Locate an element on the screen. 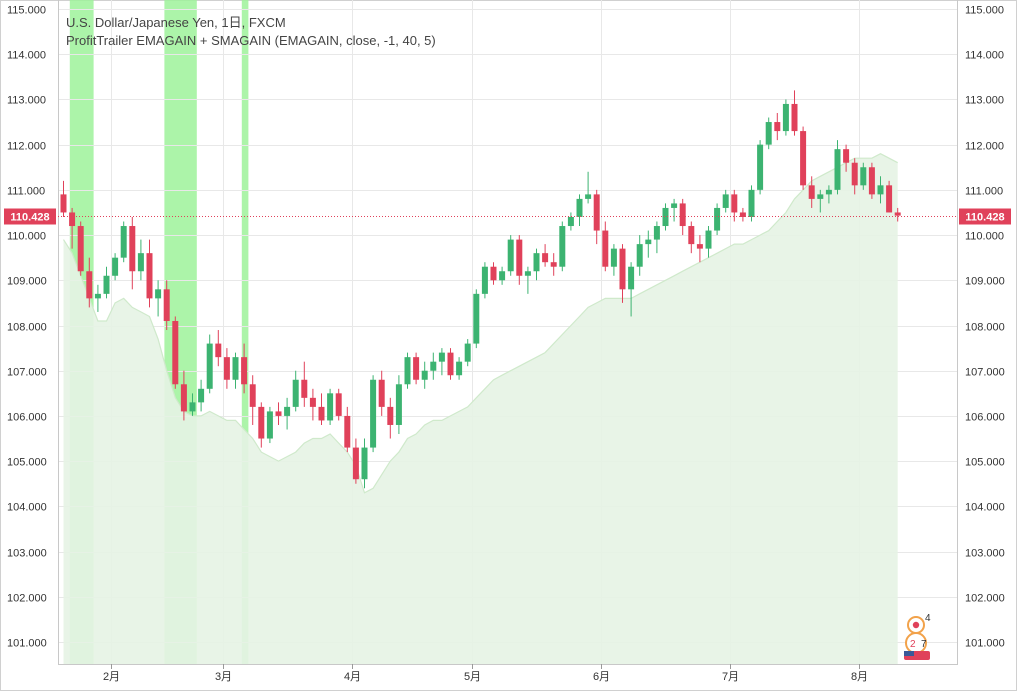 The image size is (1017, 691). y-tick-label-left: 108.000 is located at coordinates (27, 328).